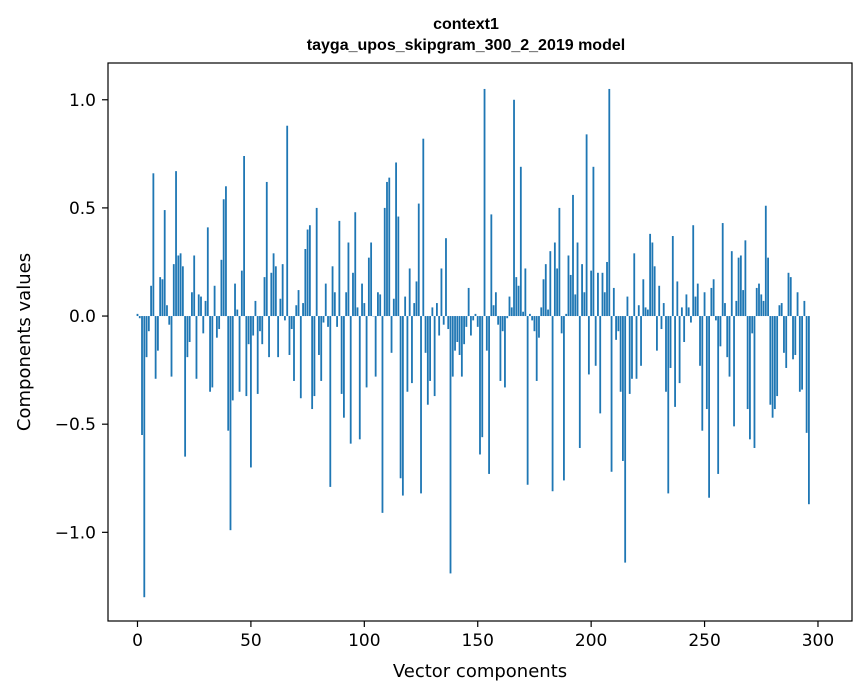 The image size is (867, 696). Describe the element at coordinates (483, 636) in the screenshot. I see `x-axis-ticks: 0 50 100 150 200 250 300` at that location.